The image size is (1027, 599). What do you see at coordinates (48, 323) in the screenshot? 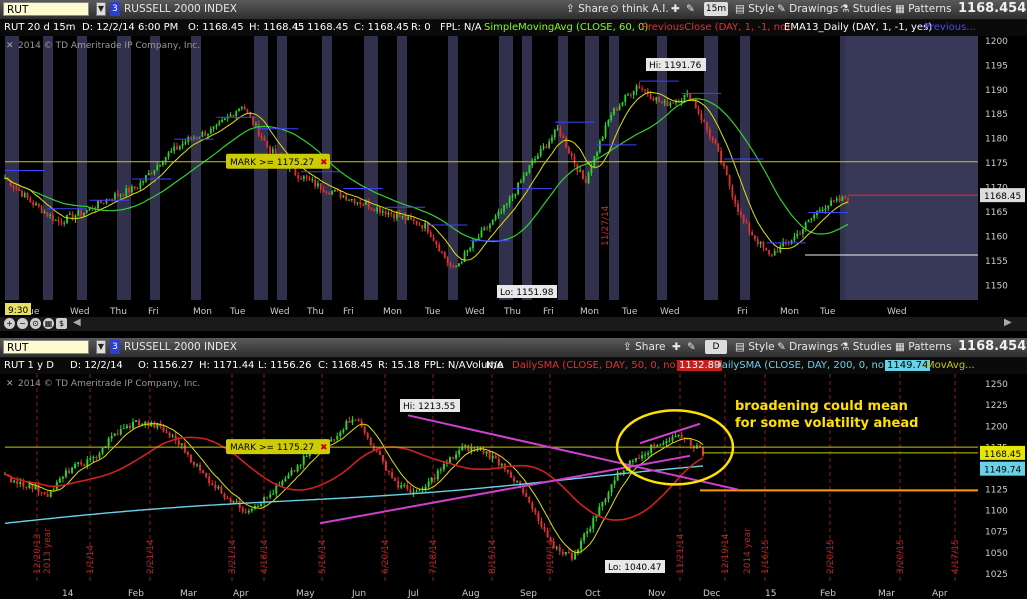
I see `grid-icon: ▦` at bounding box center [48, 323].